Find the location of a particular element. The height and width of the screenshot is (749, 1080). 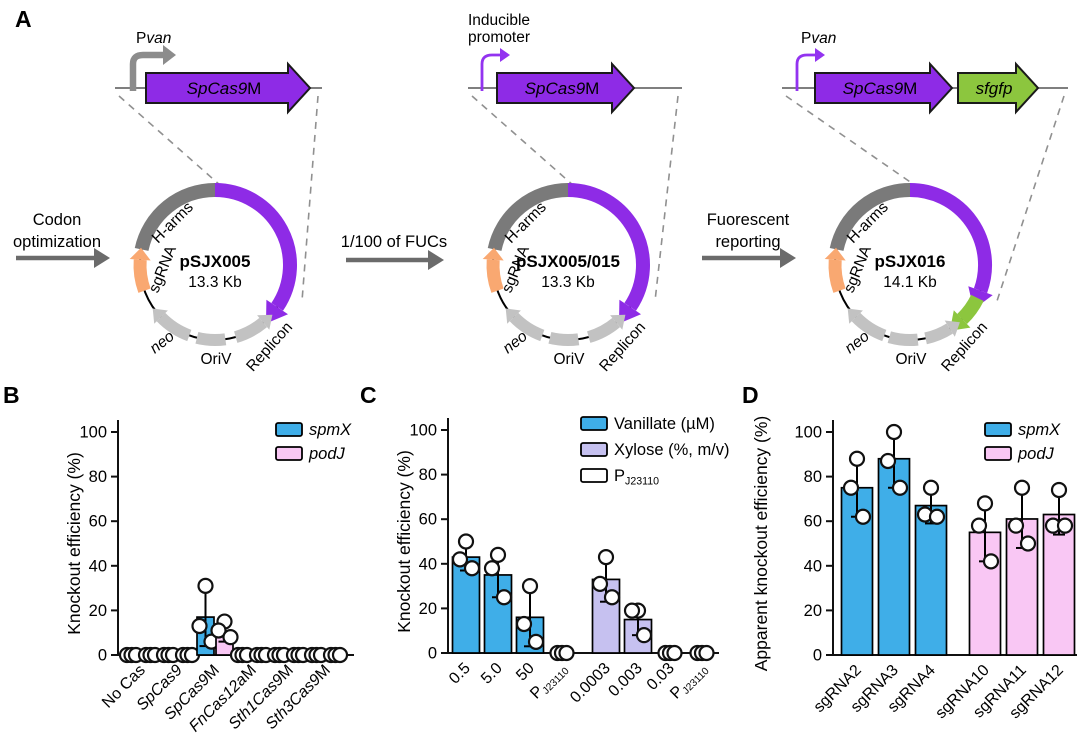

text-run: OriV is located at coordinates (217, 359).